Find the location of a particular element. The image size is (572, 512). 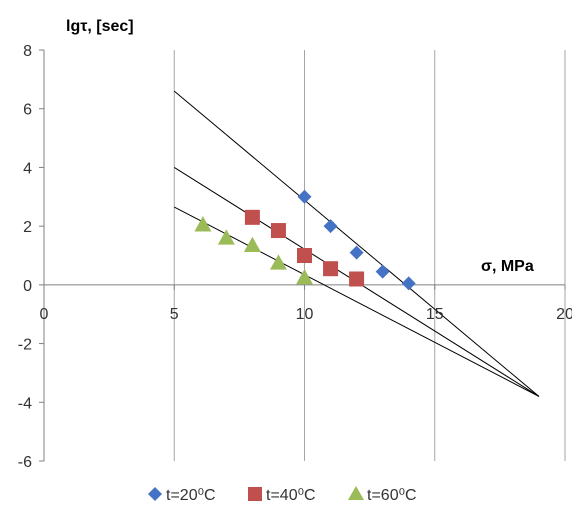

legend-item-t40: t=40⁰C is located at coordinates (282, 495).